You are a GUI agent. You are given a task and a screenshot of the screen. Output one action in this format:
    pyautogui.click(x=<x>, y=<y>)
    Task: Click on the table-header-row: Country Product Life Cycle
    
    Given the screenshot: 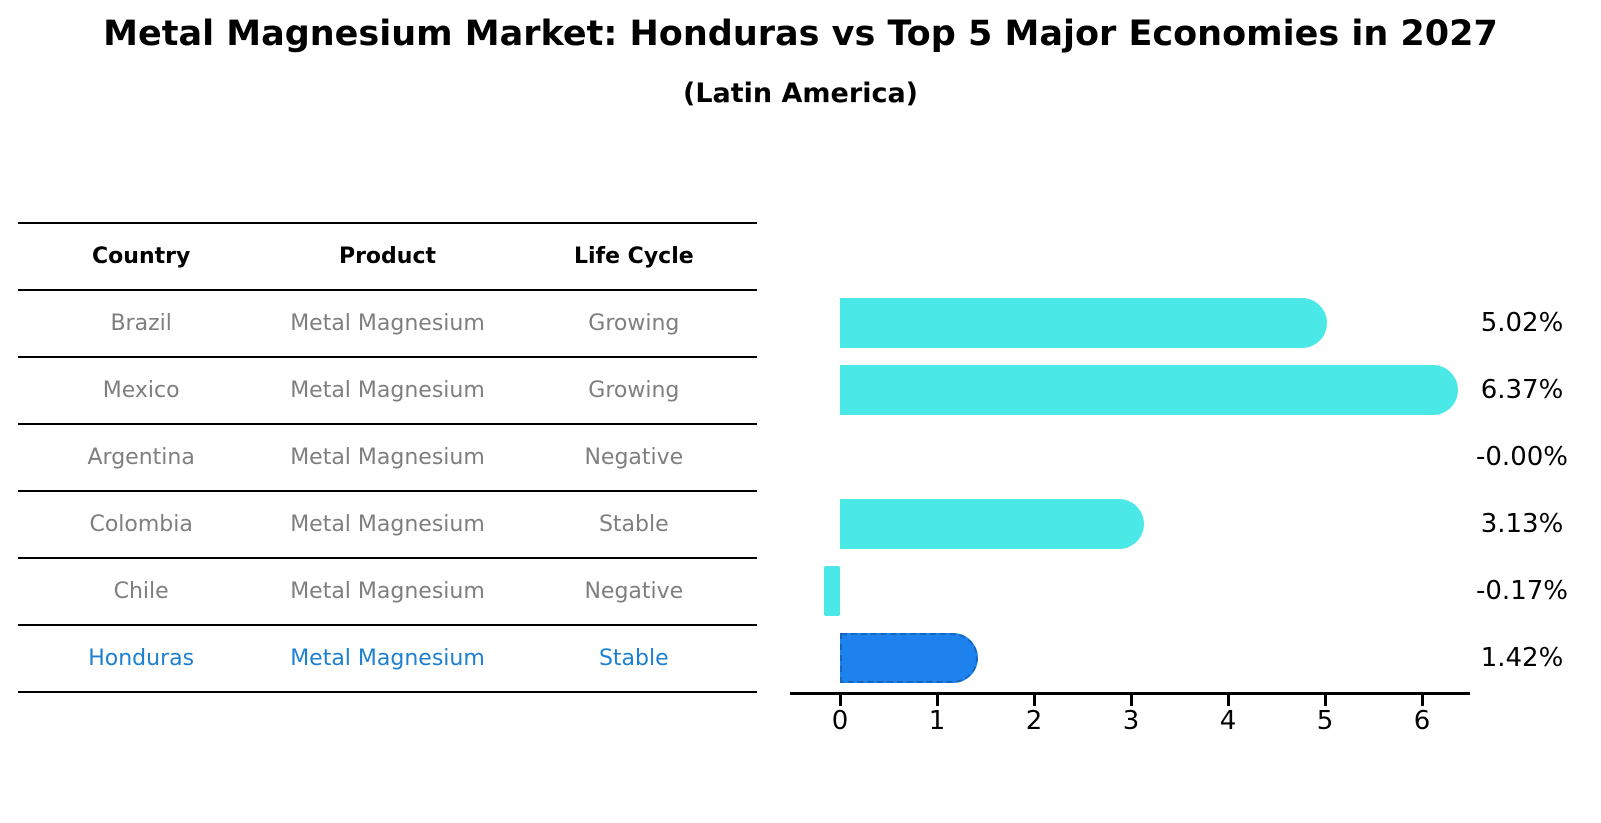 What is the action you would take?
    pyautogui.click(x=387, y=257)
    